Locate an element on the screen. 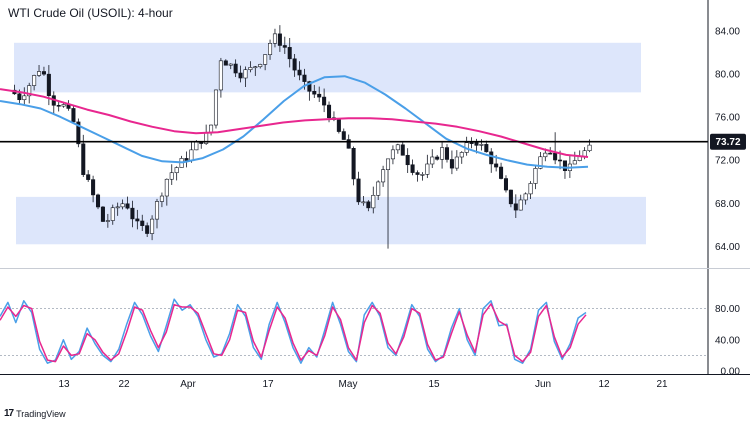 The height and width of the screenshot is (430, 750). level-layer: 73.72 is located at coordinates (373, 141).